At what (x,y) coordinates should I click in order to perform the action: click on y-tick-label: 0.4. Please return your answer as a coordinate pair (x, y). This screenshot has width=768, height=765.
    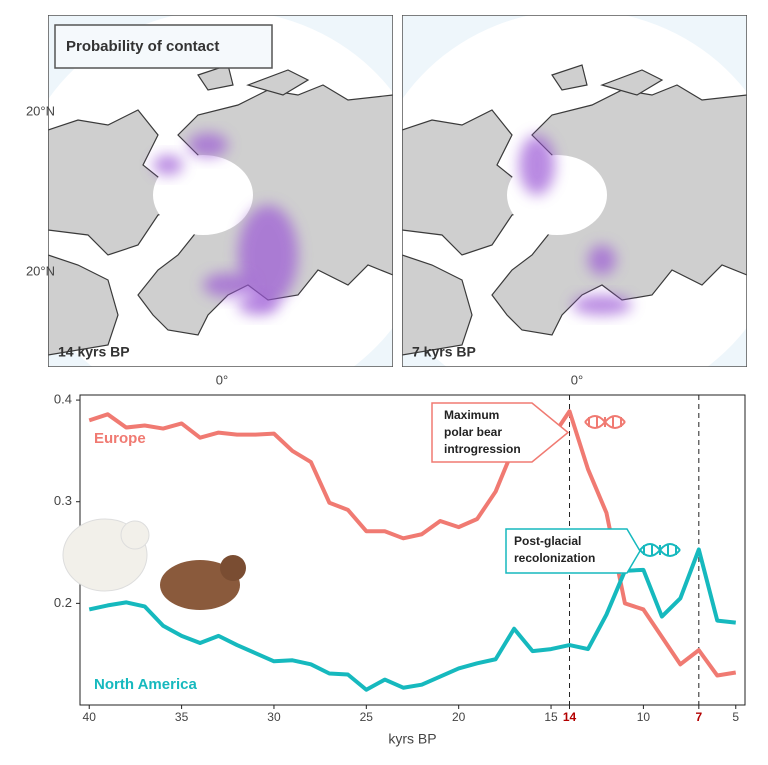
    Looking at the image, I should click on (63, 399).